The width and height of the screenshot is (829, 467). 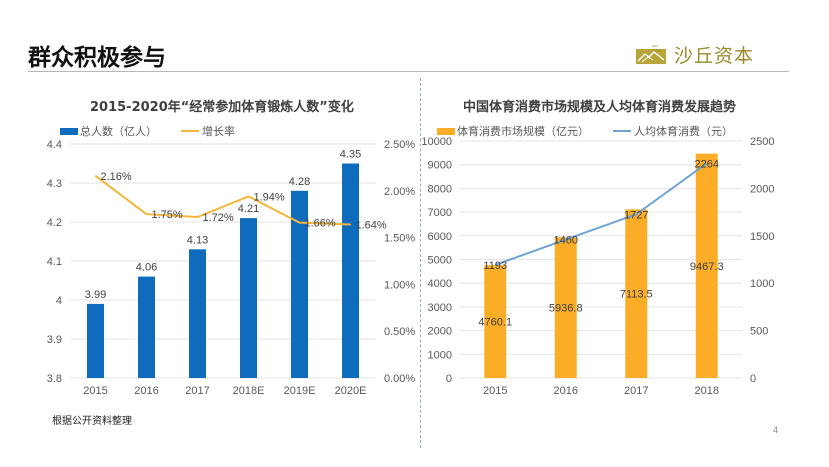 What do you see at coordinates (762, 284) in the screenshot?
I see `y-right-tick-label: 1000` at bounding box center [762, 284].